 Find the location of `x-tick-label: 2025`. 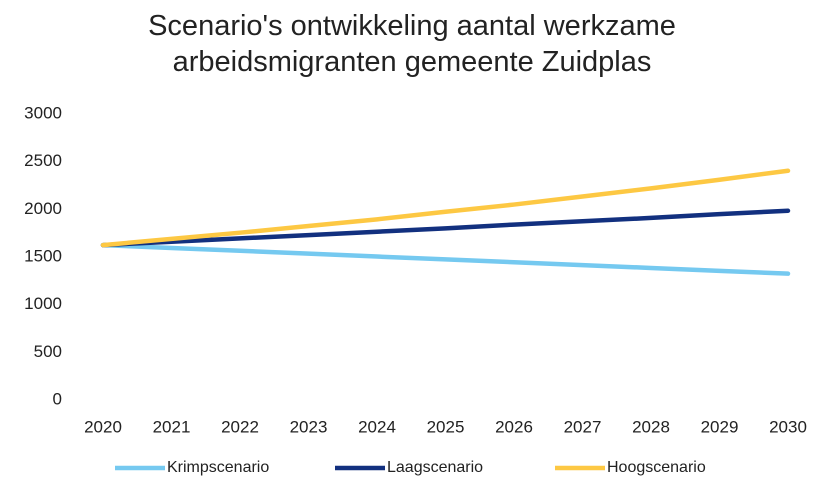

x-tick-label: 2025 is located at coordinates (446, 426).